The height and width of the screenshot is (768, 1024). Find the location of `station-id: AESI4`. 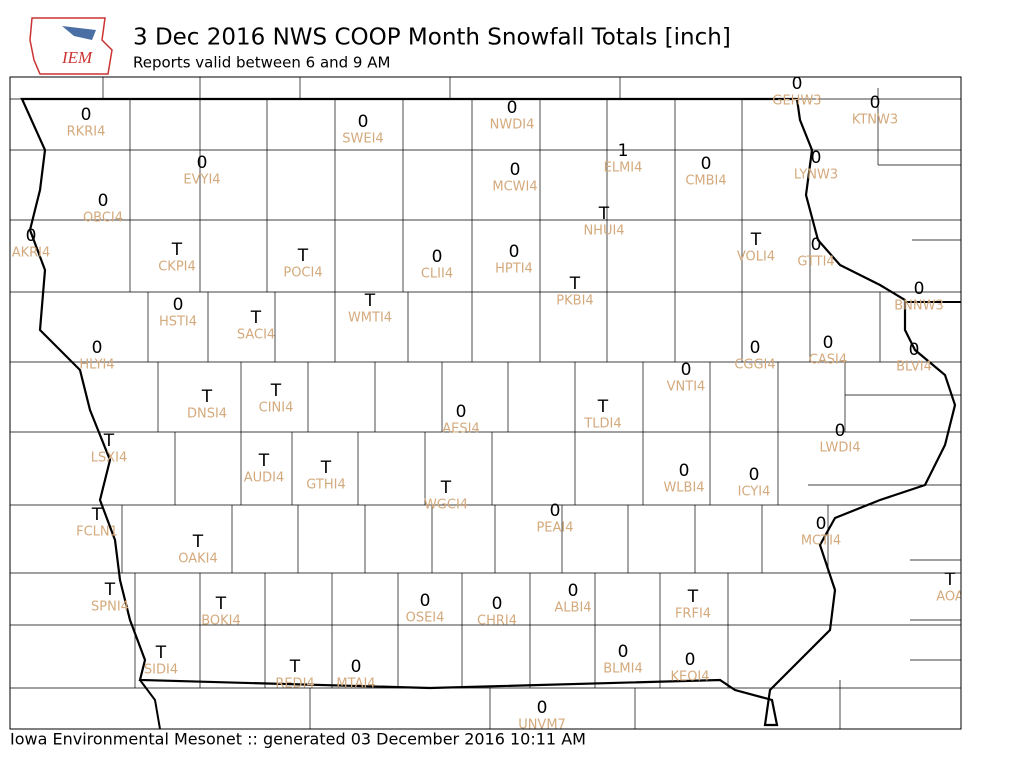

station-id: AESI4 is located at coordinates (460, 429).